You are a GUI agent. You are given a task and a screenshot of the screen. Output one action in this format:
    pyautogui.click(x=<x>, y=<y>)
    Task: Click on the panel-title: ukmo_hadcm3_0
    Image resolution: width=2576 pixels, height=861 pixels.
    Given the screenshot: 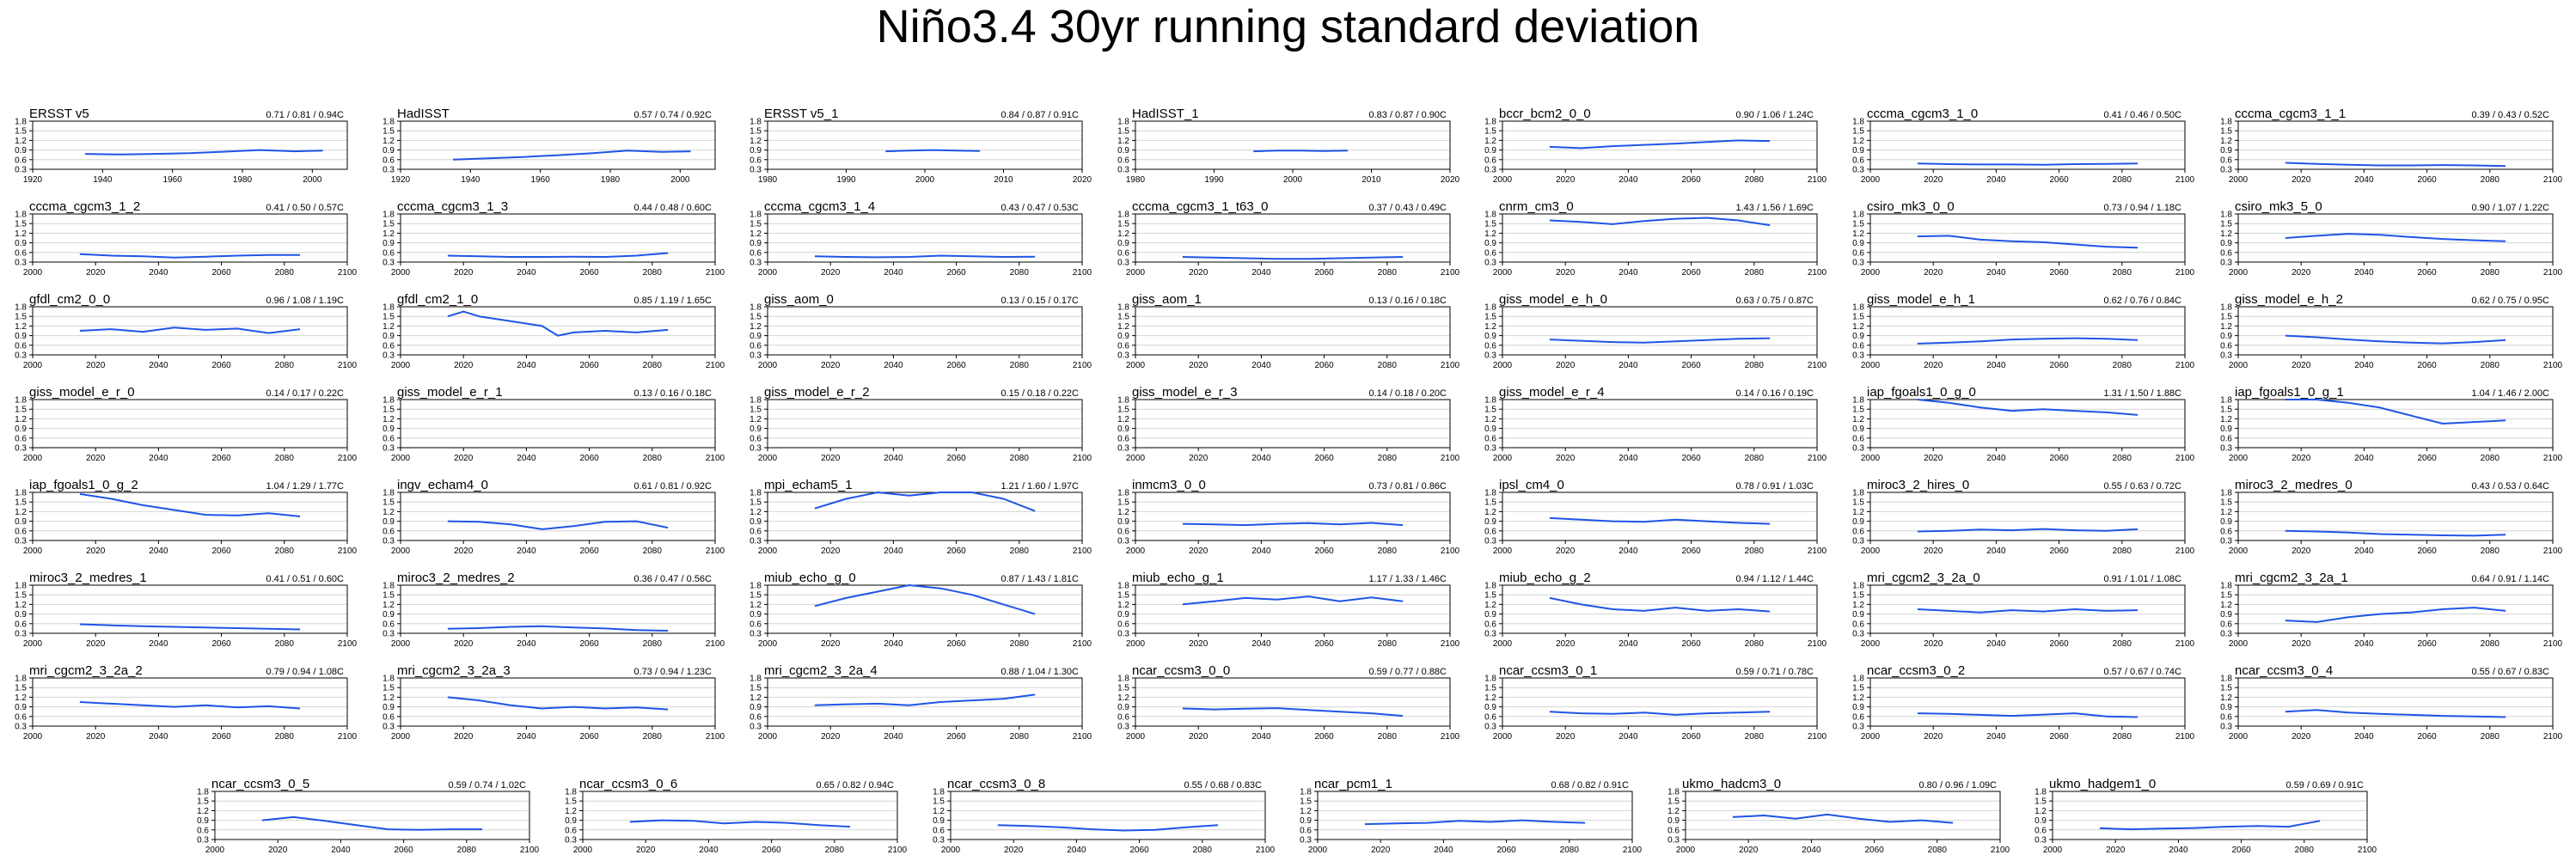 What is the action you would take?
    pyautogui.click(x=1731, y=784)
    